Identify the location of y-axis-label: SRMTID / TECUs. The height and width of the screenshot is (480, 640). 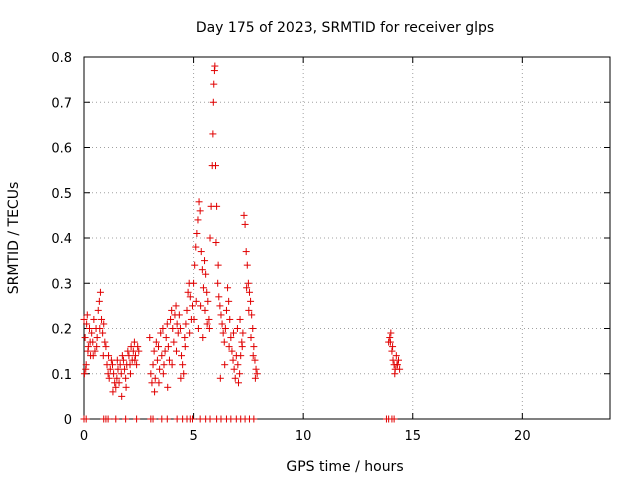
(14, 238).